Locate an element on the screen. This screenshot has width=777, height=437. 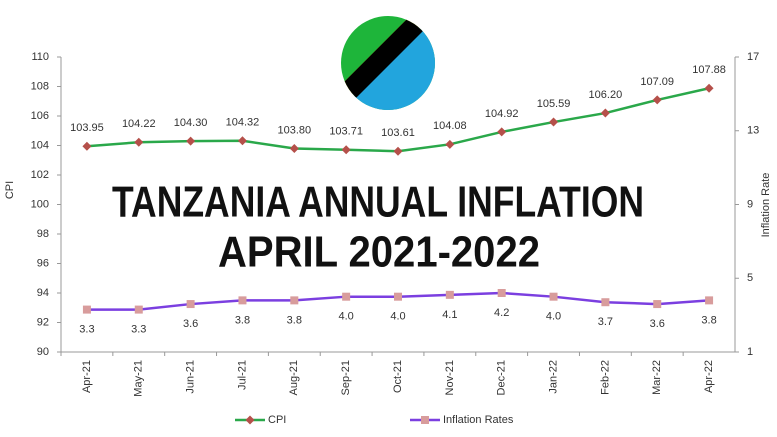
y-tick-label: 94 is located at coordinates (43, 293).